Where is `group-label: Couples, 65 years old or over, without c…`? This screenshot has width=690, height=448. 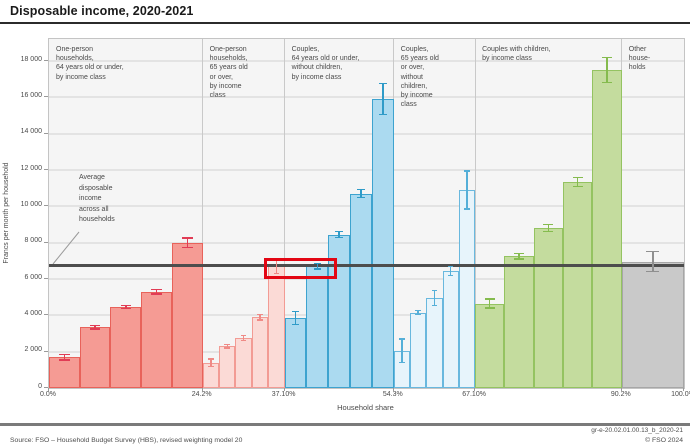 group-label: Couples, 65 years old or over, without c… is located at coordinates (419, 77).